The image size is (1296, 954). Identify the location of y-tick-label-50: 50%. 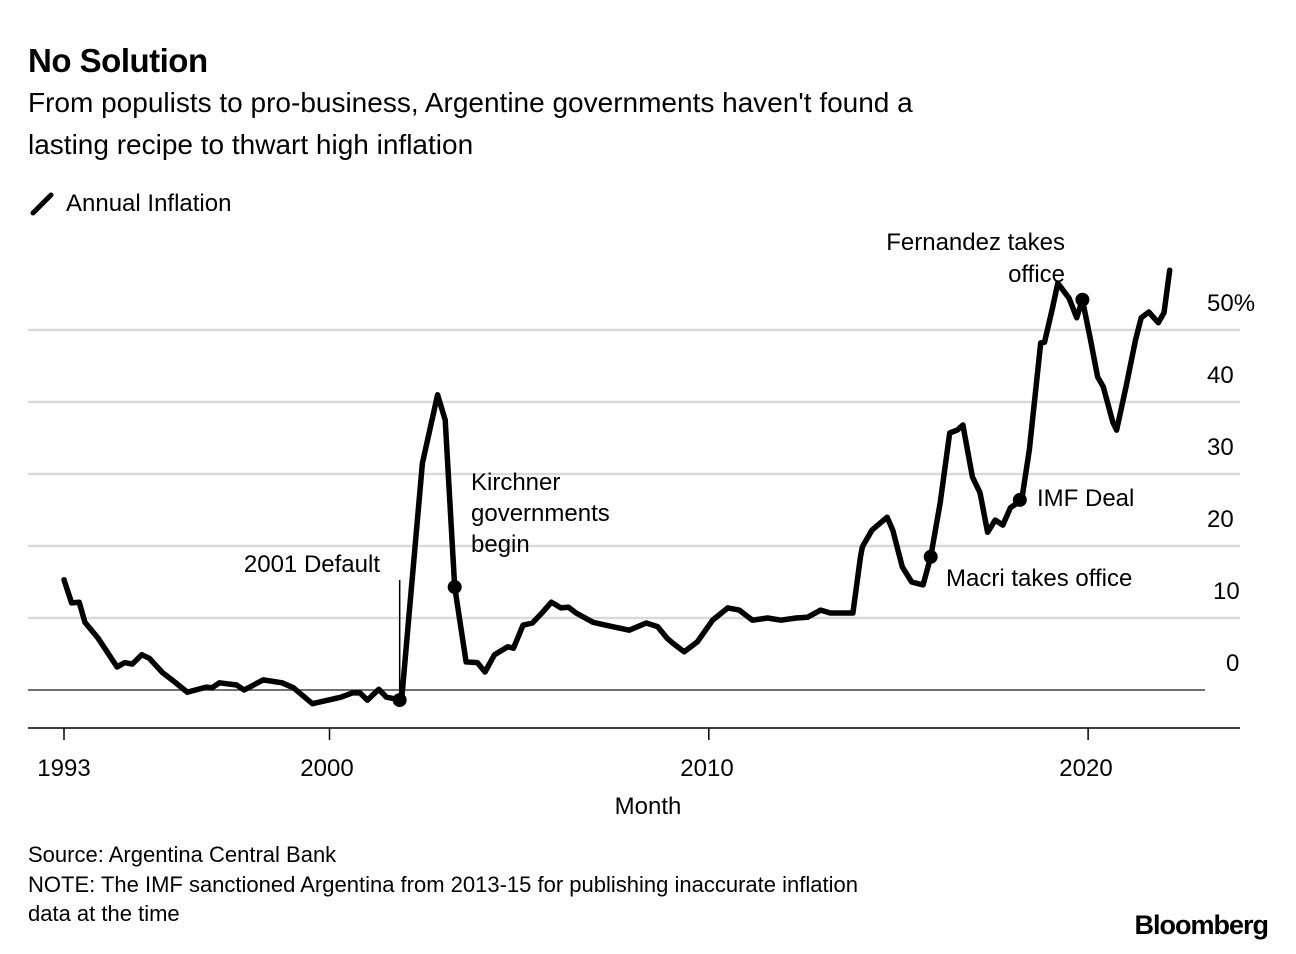
(1231, 303).